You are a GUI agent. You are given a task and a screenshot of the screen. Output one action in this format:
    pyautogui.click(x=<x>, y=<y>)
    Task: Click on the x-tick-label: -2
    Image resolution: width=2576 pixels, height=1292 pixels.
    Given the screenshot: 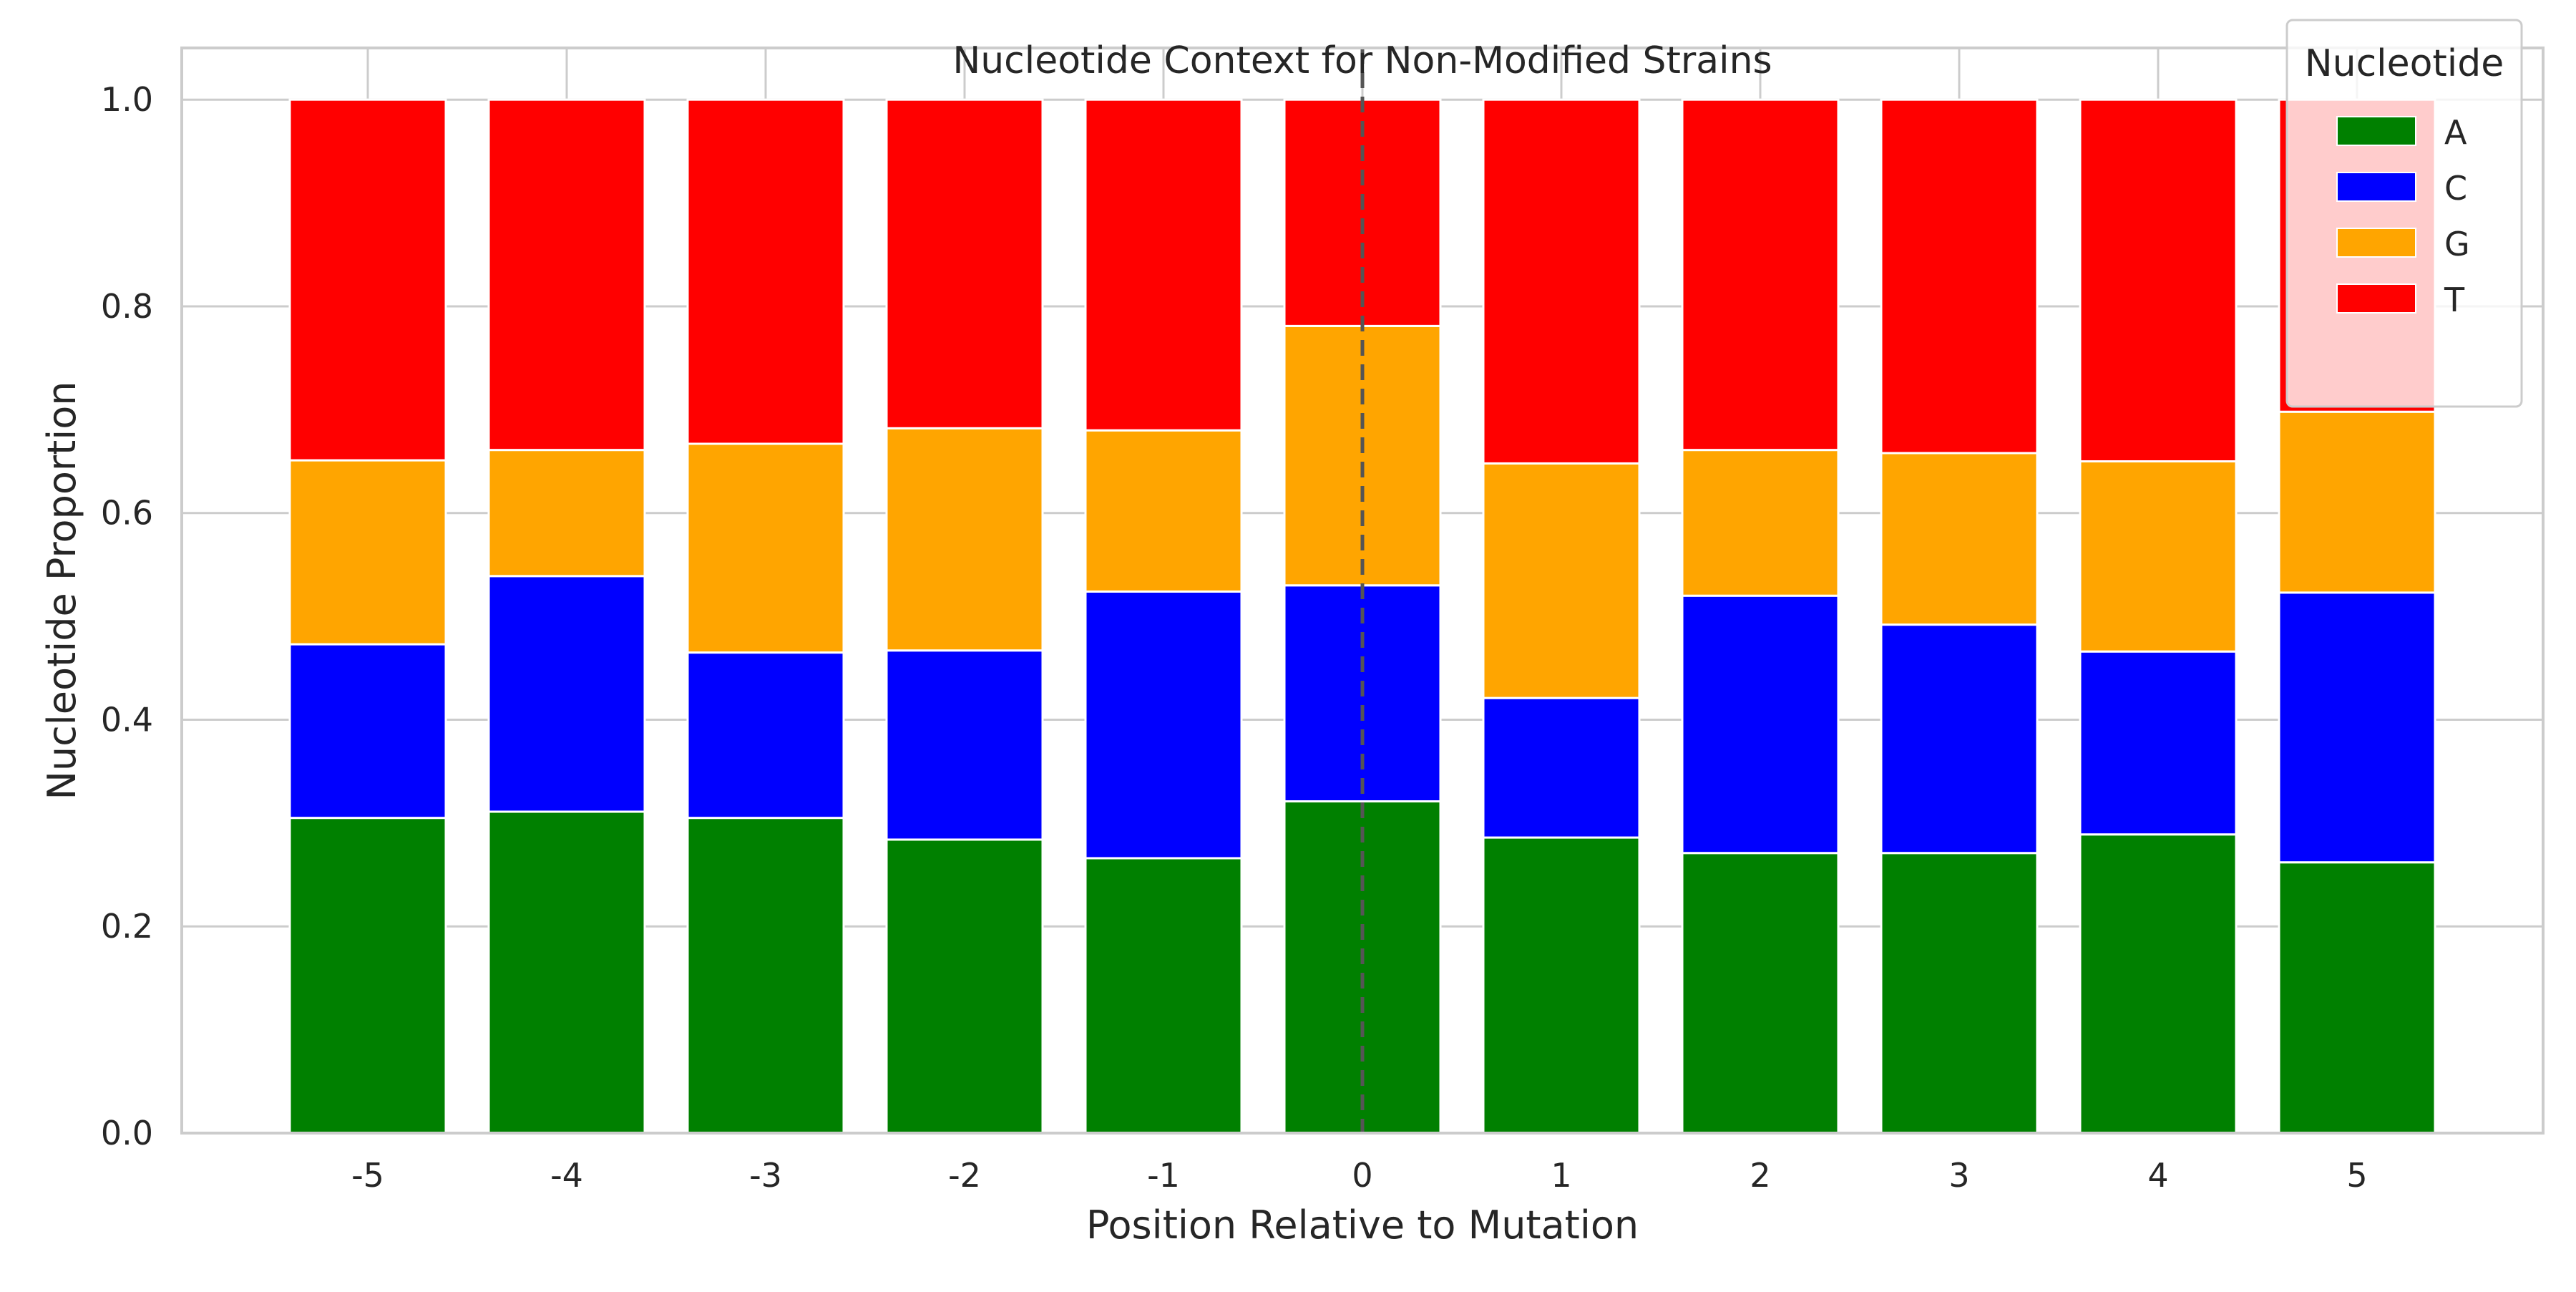 What is the action you would take?
    pyautogui.click(x=964, y=1175)
    